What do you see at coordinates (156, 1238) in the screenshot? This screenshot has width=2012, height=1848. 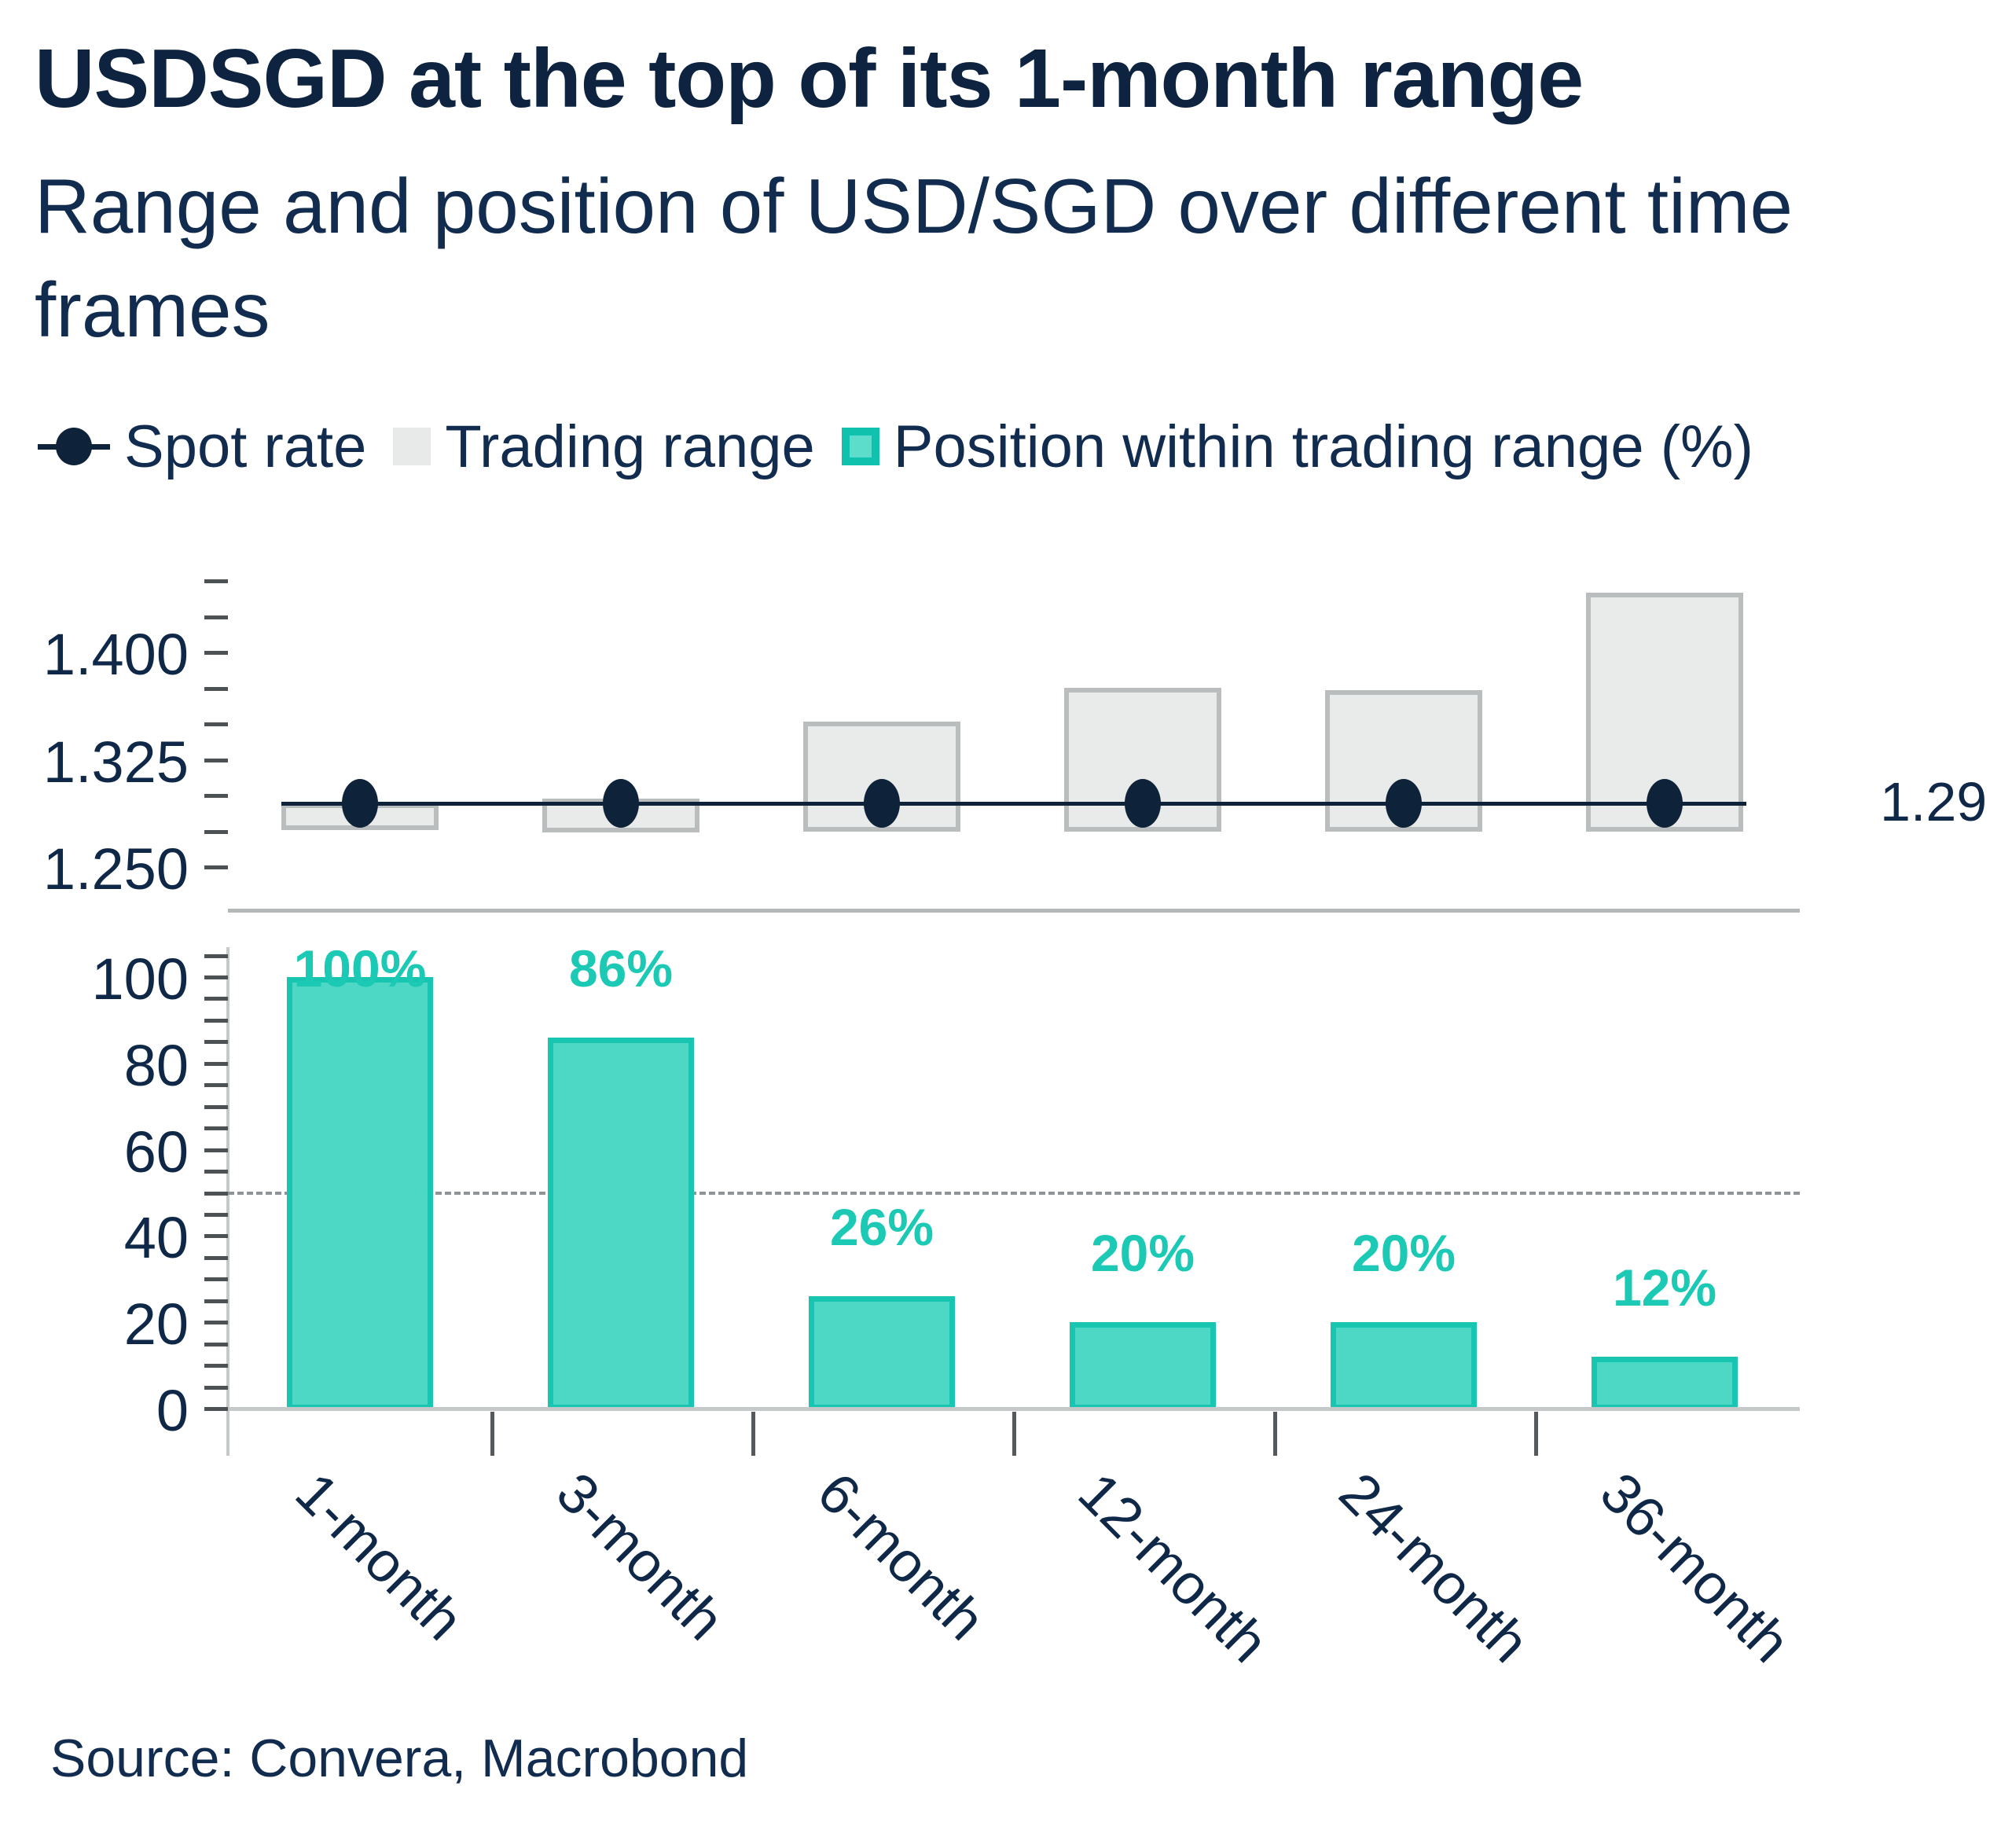 I see `bottom-axis-tick-label: 40` at bounding box center [156, 1238].